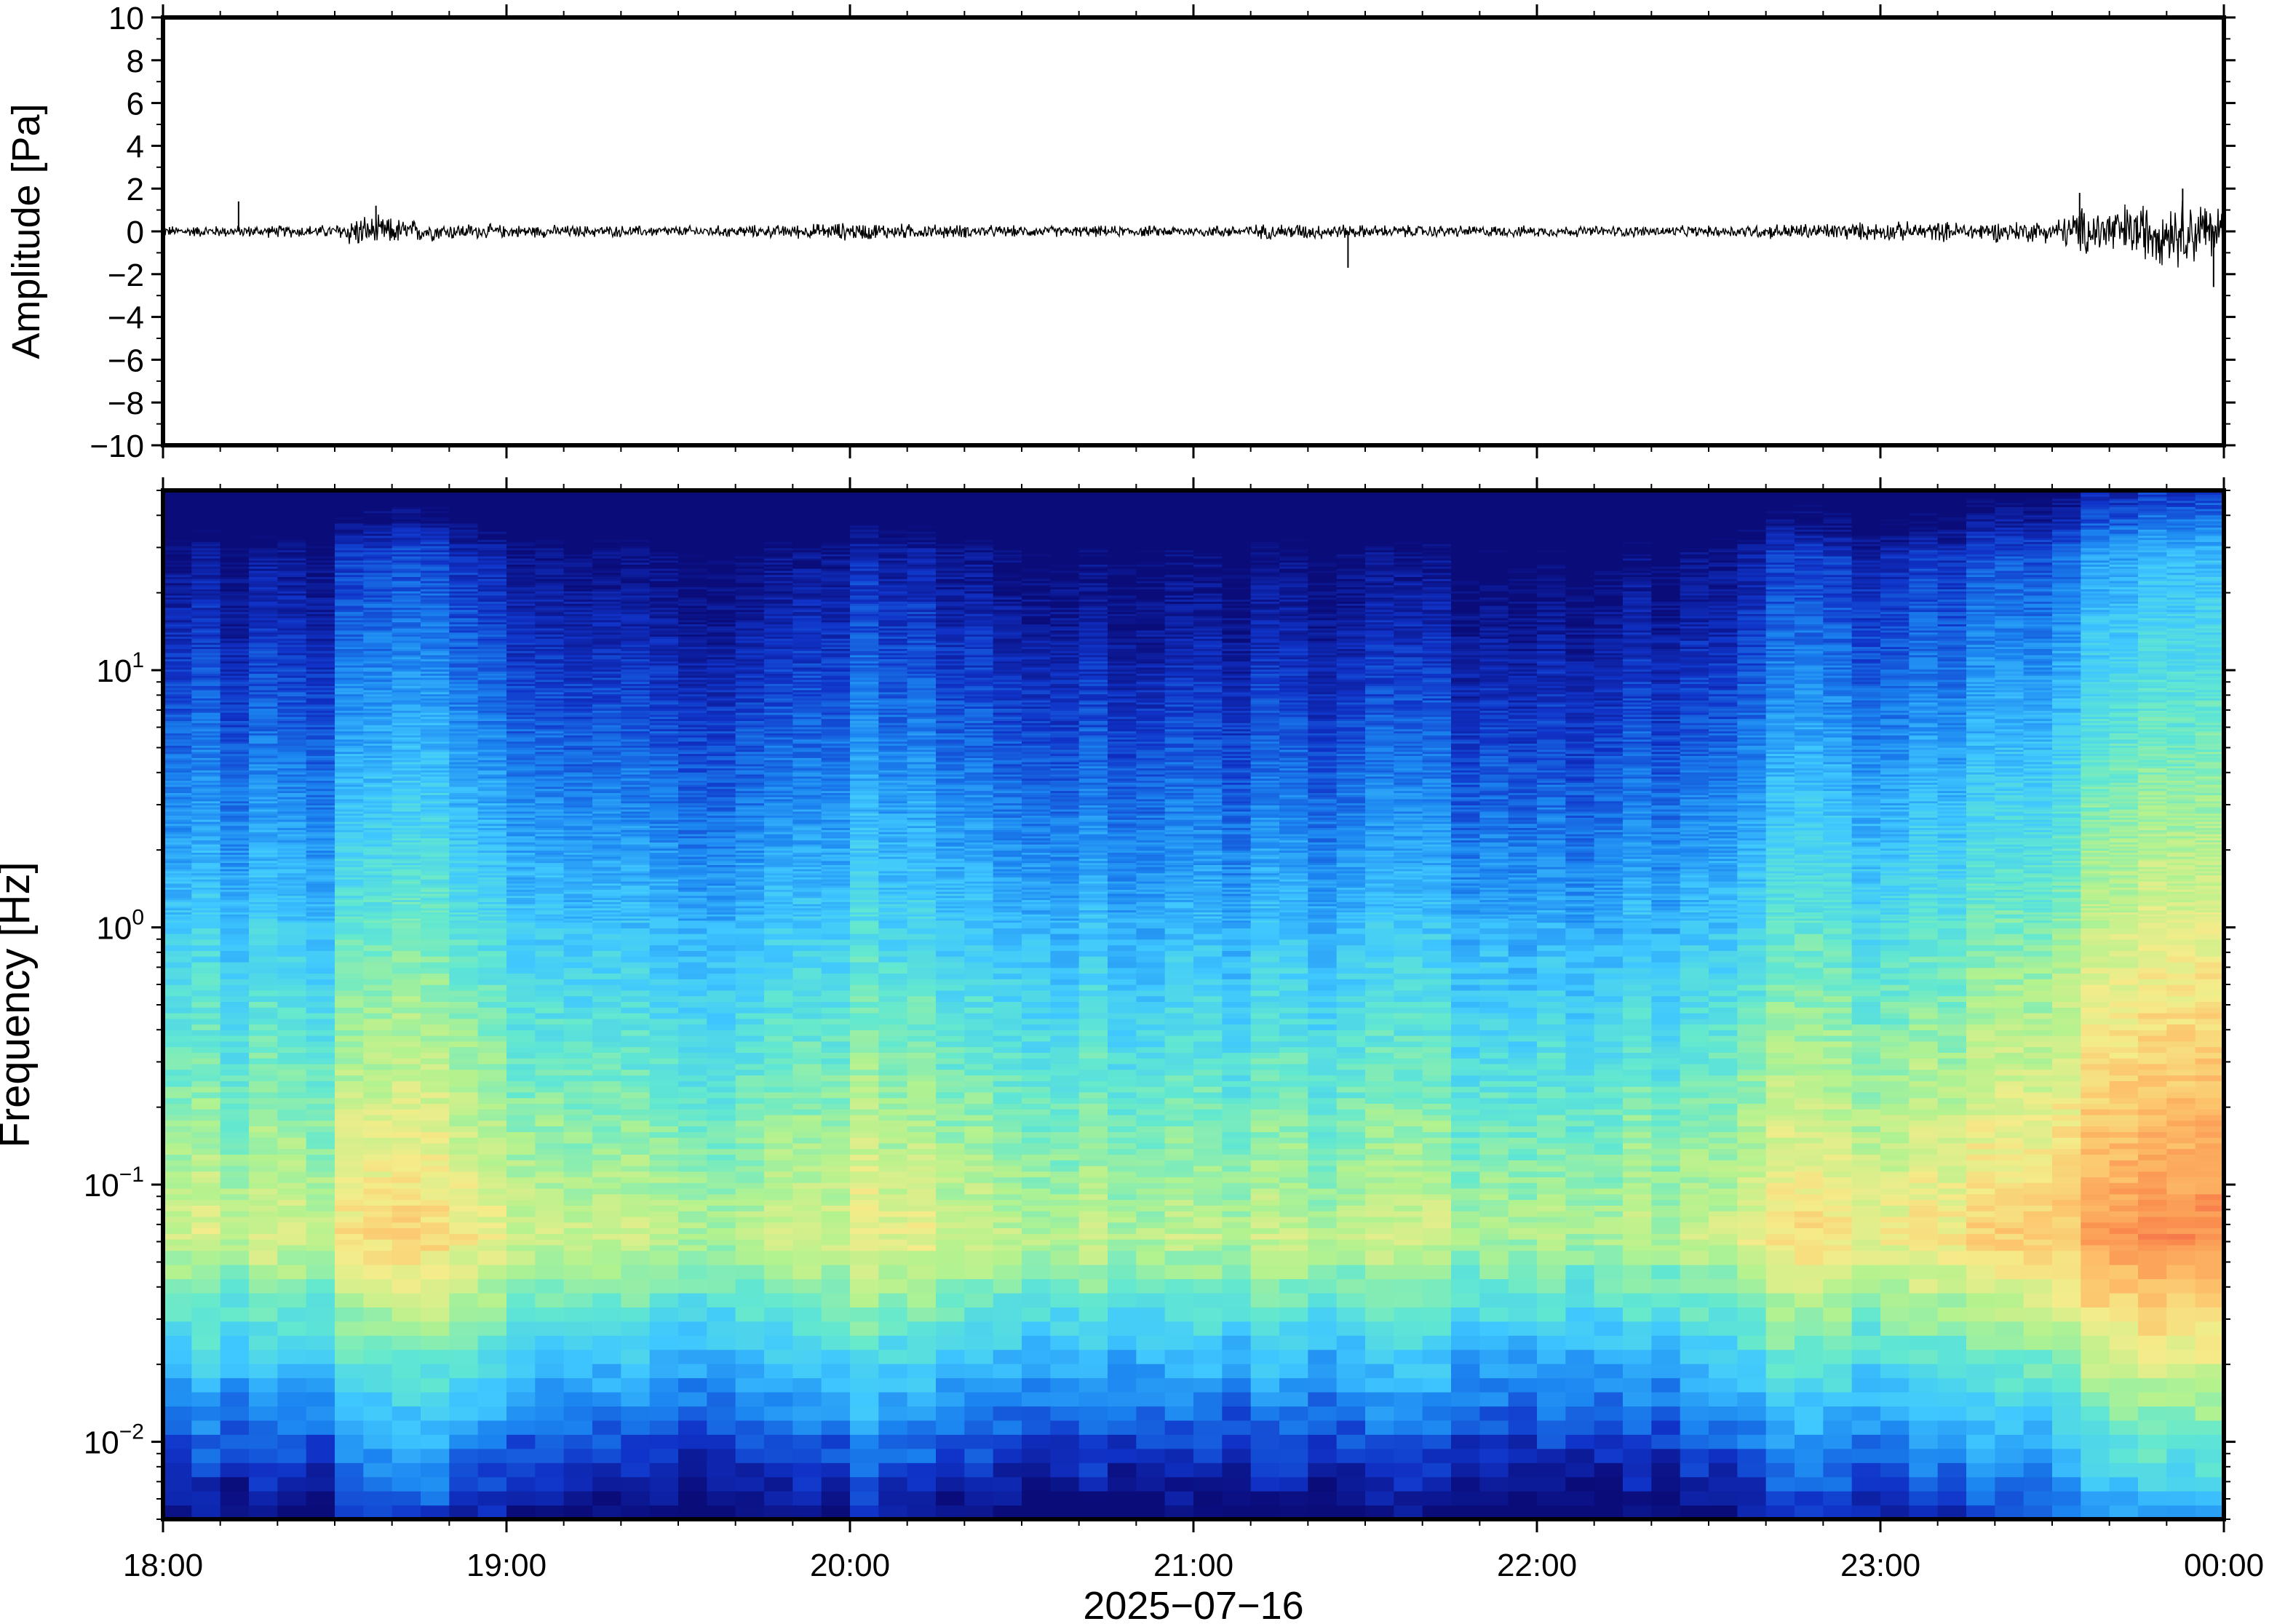  I want to click on waveform-line, so click(1193, 234).